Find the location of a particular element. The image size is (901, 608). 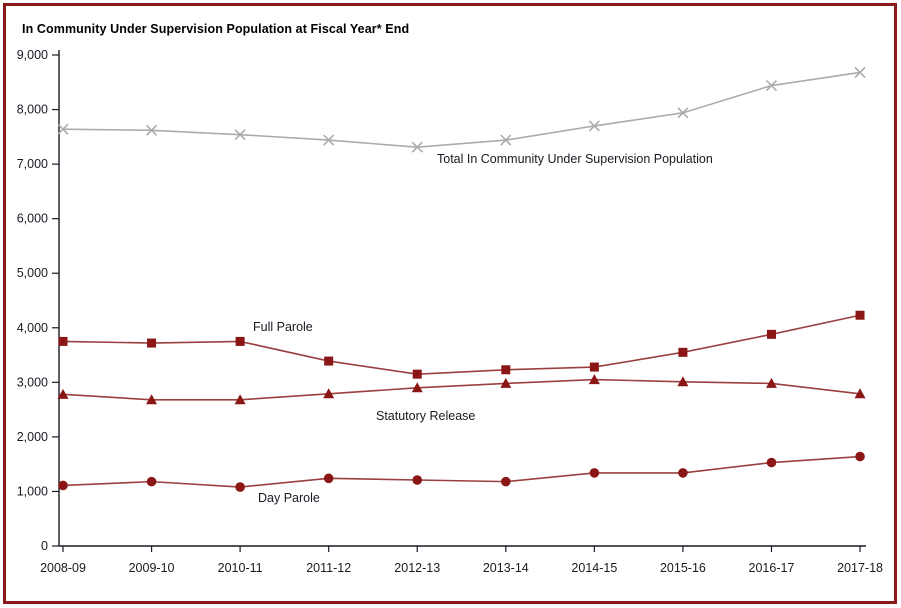

x-tick-label: 2015-16 is located at coordinates (683, 568).